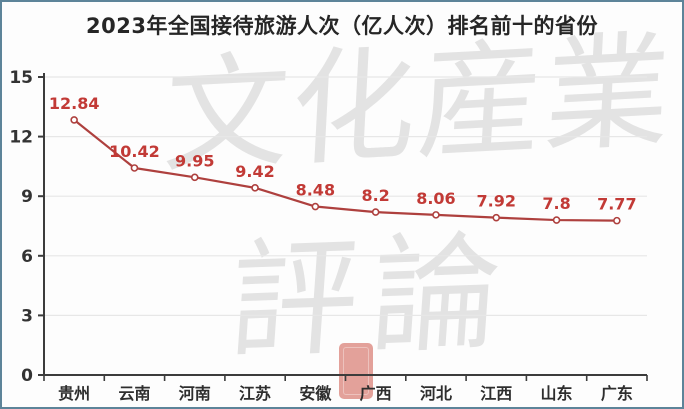  I want to click on data-label: 10.42, so click(134, 151).